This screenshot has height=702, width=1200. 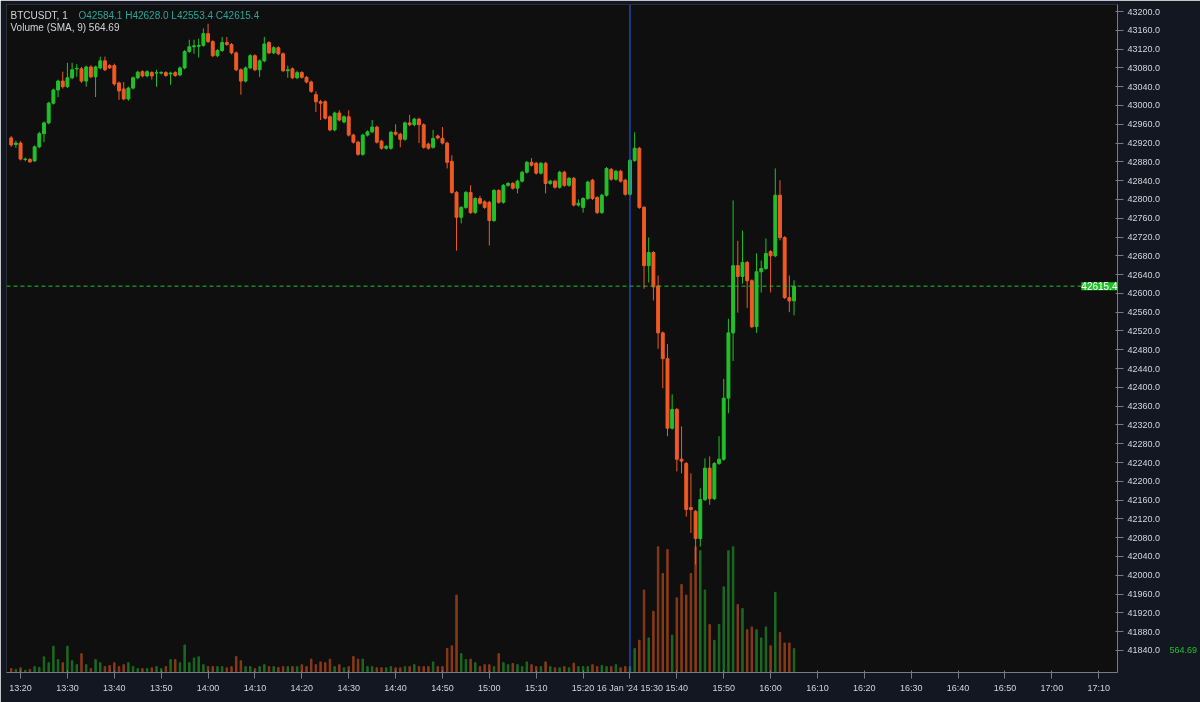 I want to click on x-tick-label: 15:50, so click(x=723, y=687).